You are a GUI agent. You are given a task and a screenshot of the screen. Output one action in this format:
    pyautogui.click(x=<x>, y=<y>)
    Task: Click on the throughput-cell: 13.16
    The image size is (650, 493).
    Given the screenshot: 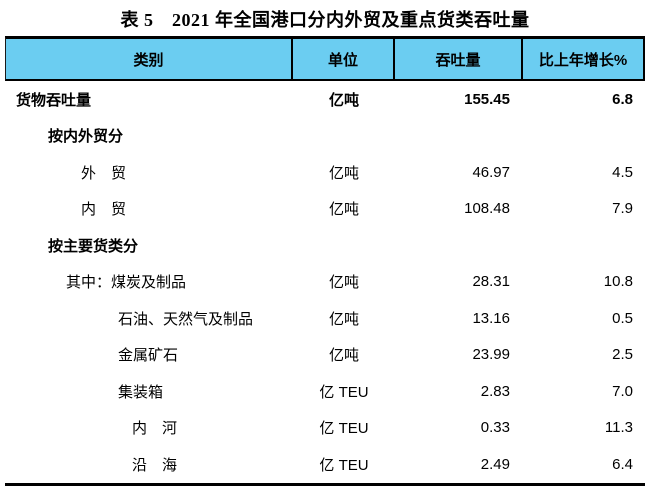 What is the action you would take?
    pyautogui.click(x=491, y=318)
    